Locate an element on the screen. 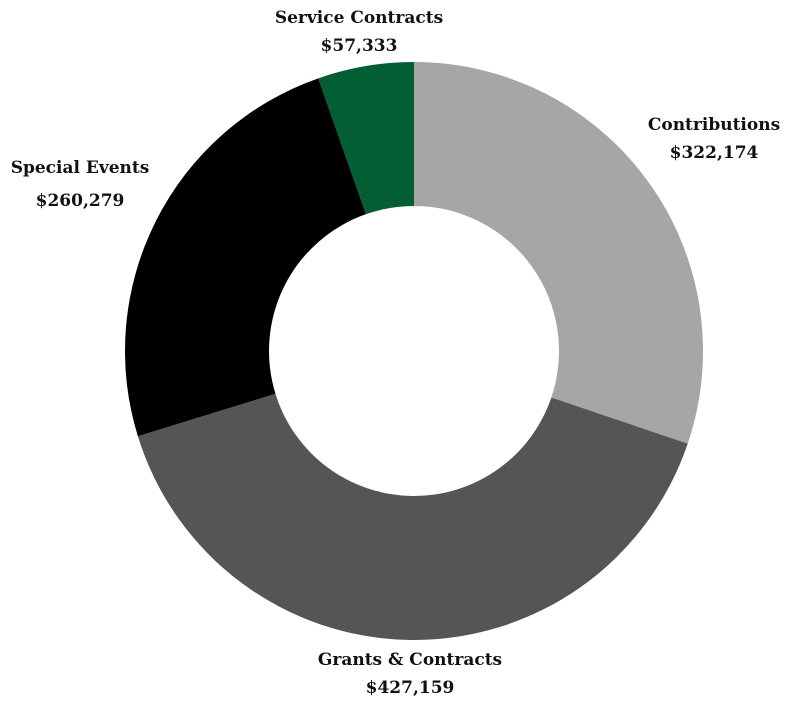 Image resolution: width=785 pixels, height=702 pixels. slice-label-contributions-name: Contributions is located at coordinates (714, 125).